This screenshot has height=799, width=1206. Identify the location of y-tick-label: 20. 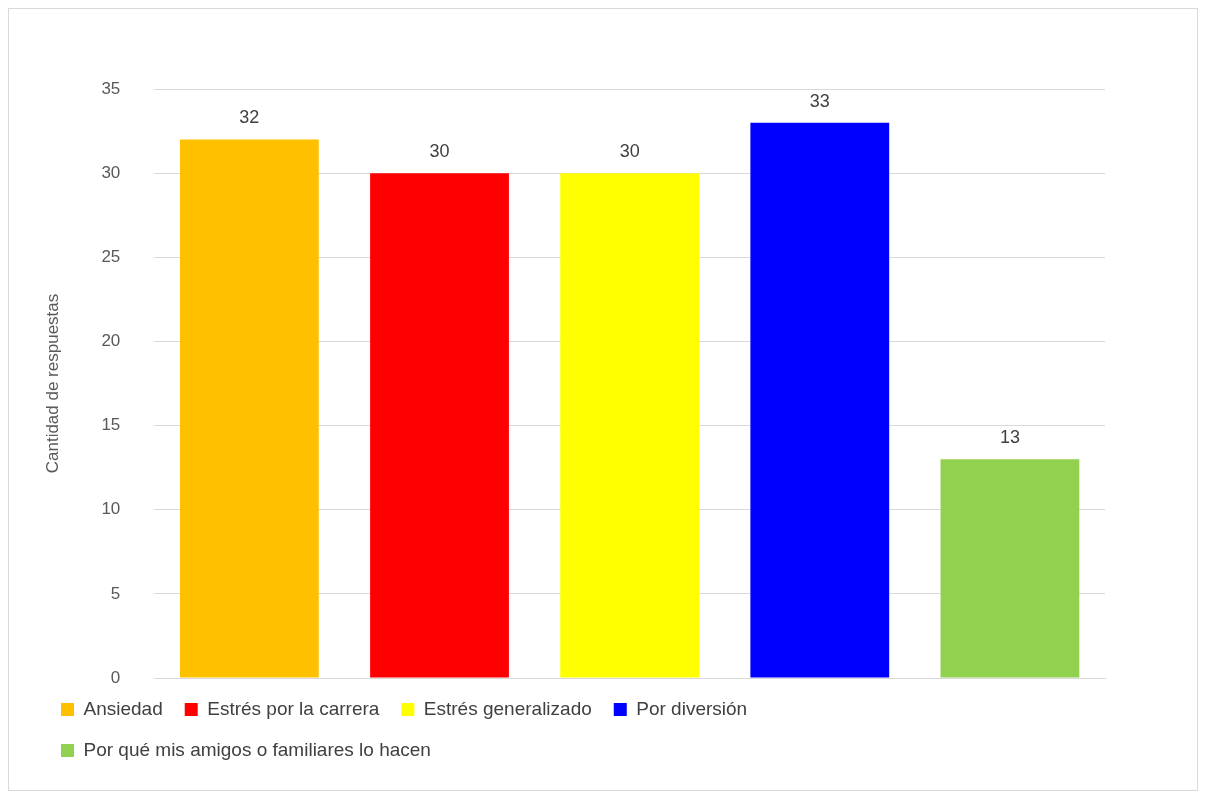
(111, 341).